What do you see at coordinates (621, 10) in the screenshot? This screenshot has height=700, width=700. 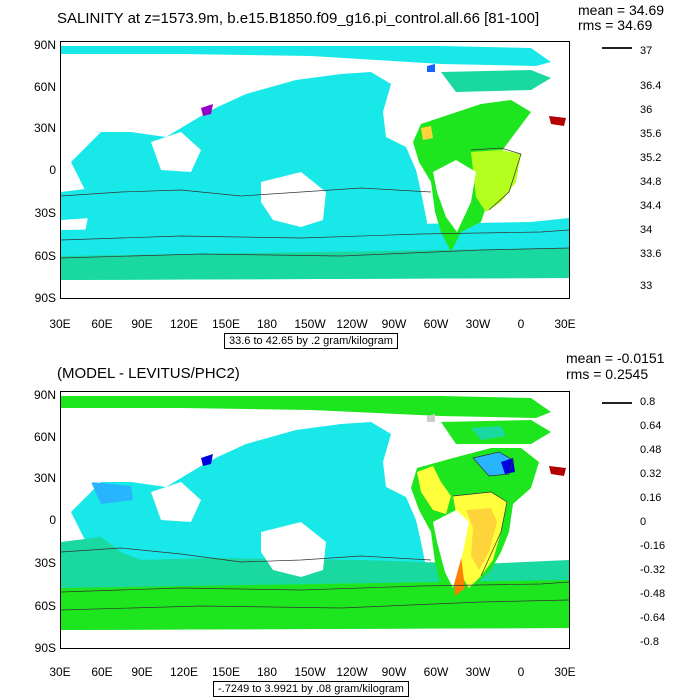 I see `mean-stat: mean = 34.69` at bounding box center [621, 10].